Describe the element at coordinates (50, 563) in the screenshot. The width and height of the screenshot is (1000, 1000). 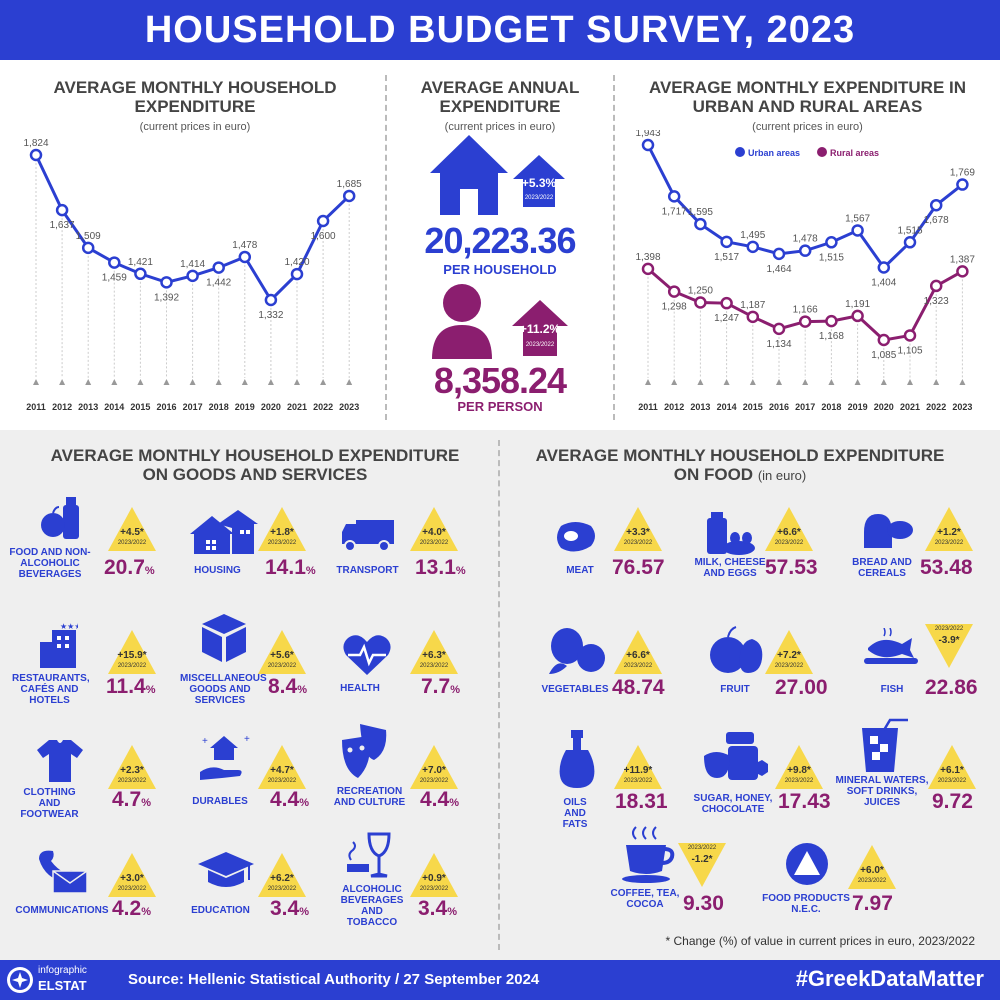
I see `goods-label-food: FOOD AND NON- ALCOHOLIC BEVERAGES` at that location.